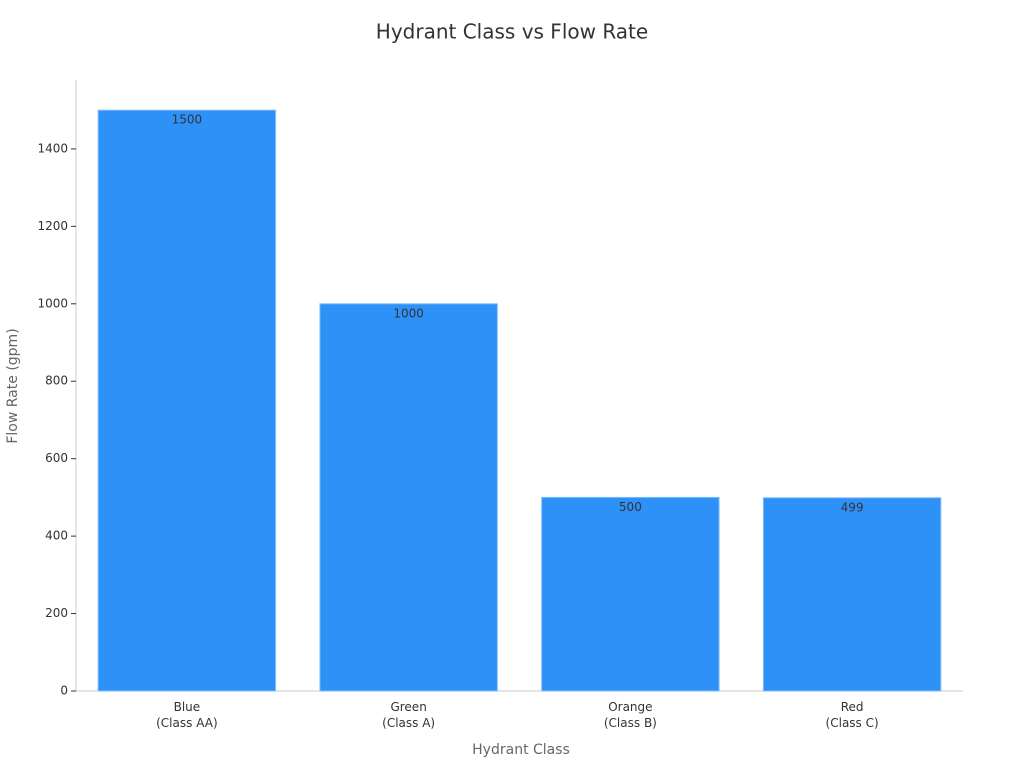 This screenshot has width=1024, height=768. I want to click on value-label: 499, so click(852, 507).